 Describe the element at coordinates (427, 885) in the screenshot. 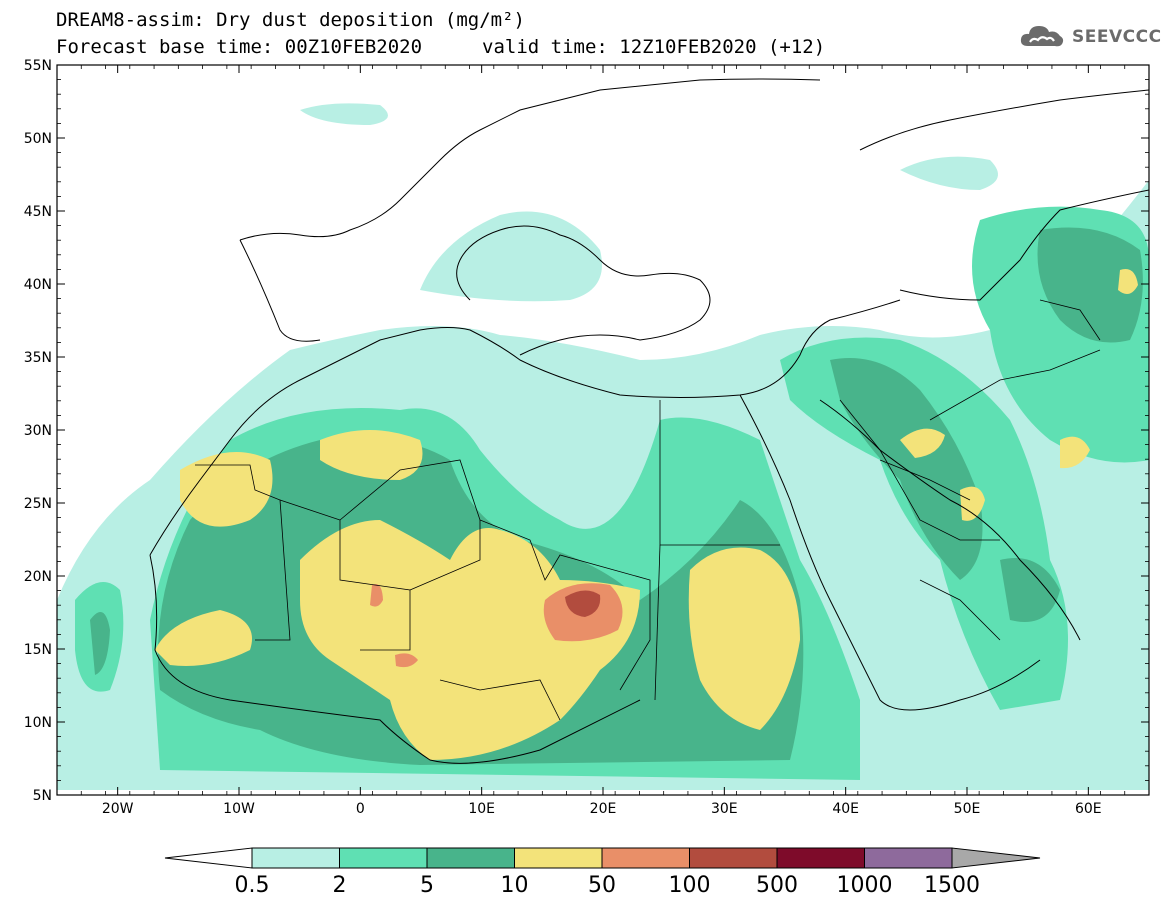

I see `colorbar-label: 5` at that location.